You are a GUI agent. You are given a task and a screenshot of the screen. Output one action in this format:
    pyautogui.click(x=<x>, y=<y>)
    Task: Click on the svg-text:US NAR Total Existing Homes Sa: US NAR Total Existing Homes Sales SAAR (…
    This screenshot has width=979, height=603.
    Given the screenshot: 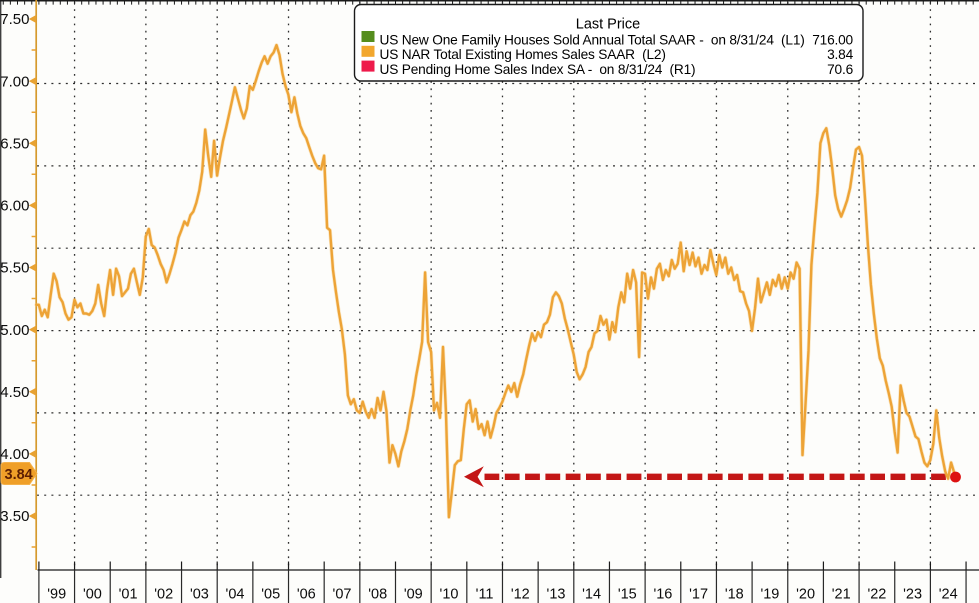 What is the action you would take?
    pyautogui.click(x=523, y=54)
    